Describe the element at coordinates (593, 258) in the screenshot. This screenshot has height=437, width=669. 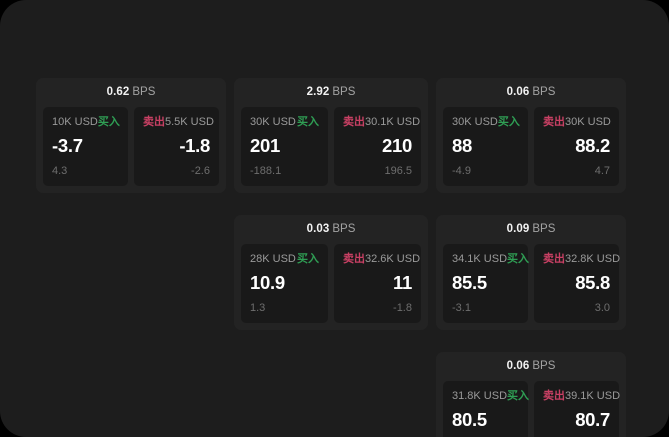
I see `ask-size-label: 32.8K USD` at that location.